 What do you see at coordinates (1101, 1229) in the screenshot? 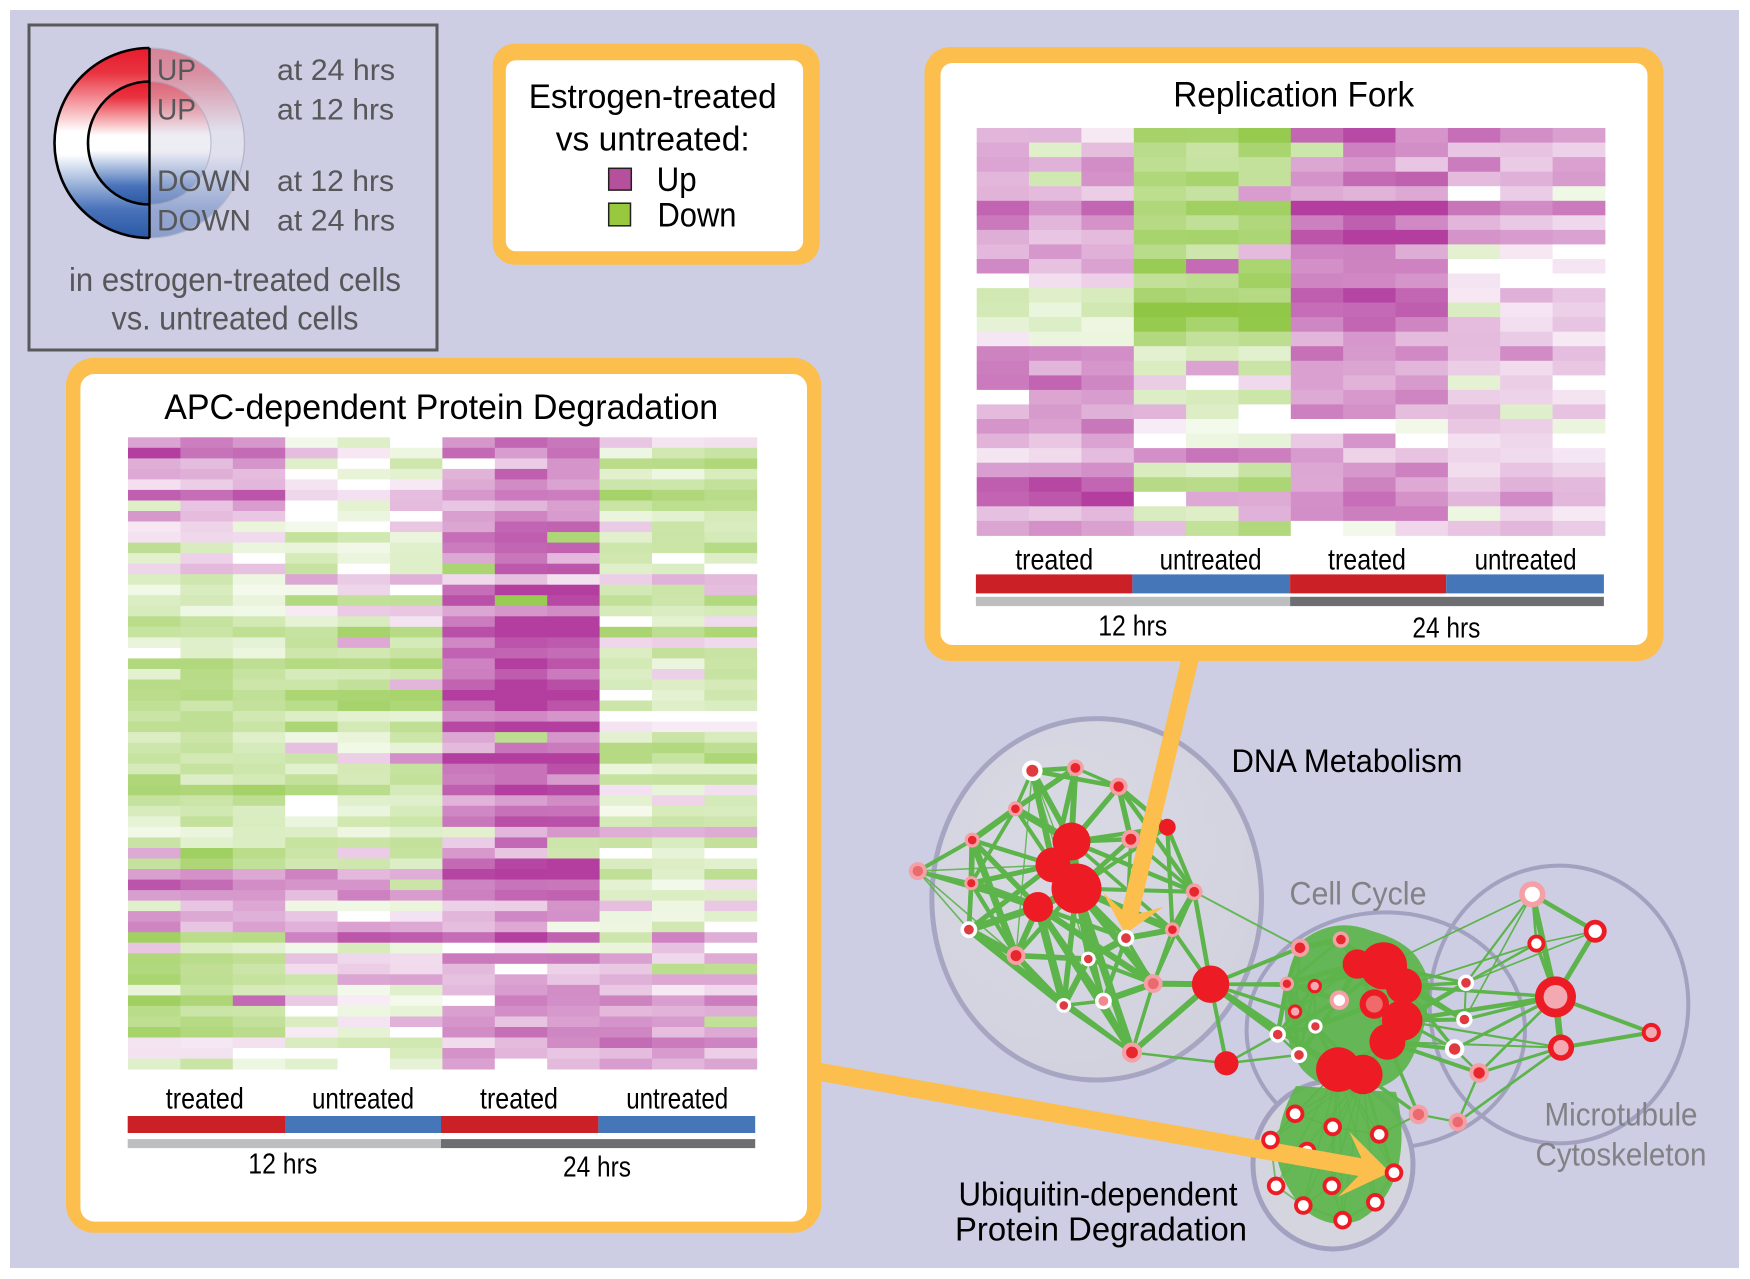
I see `svg-text: Protein Degradation` at bounding box center [1101, 1229].